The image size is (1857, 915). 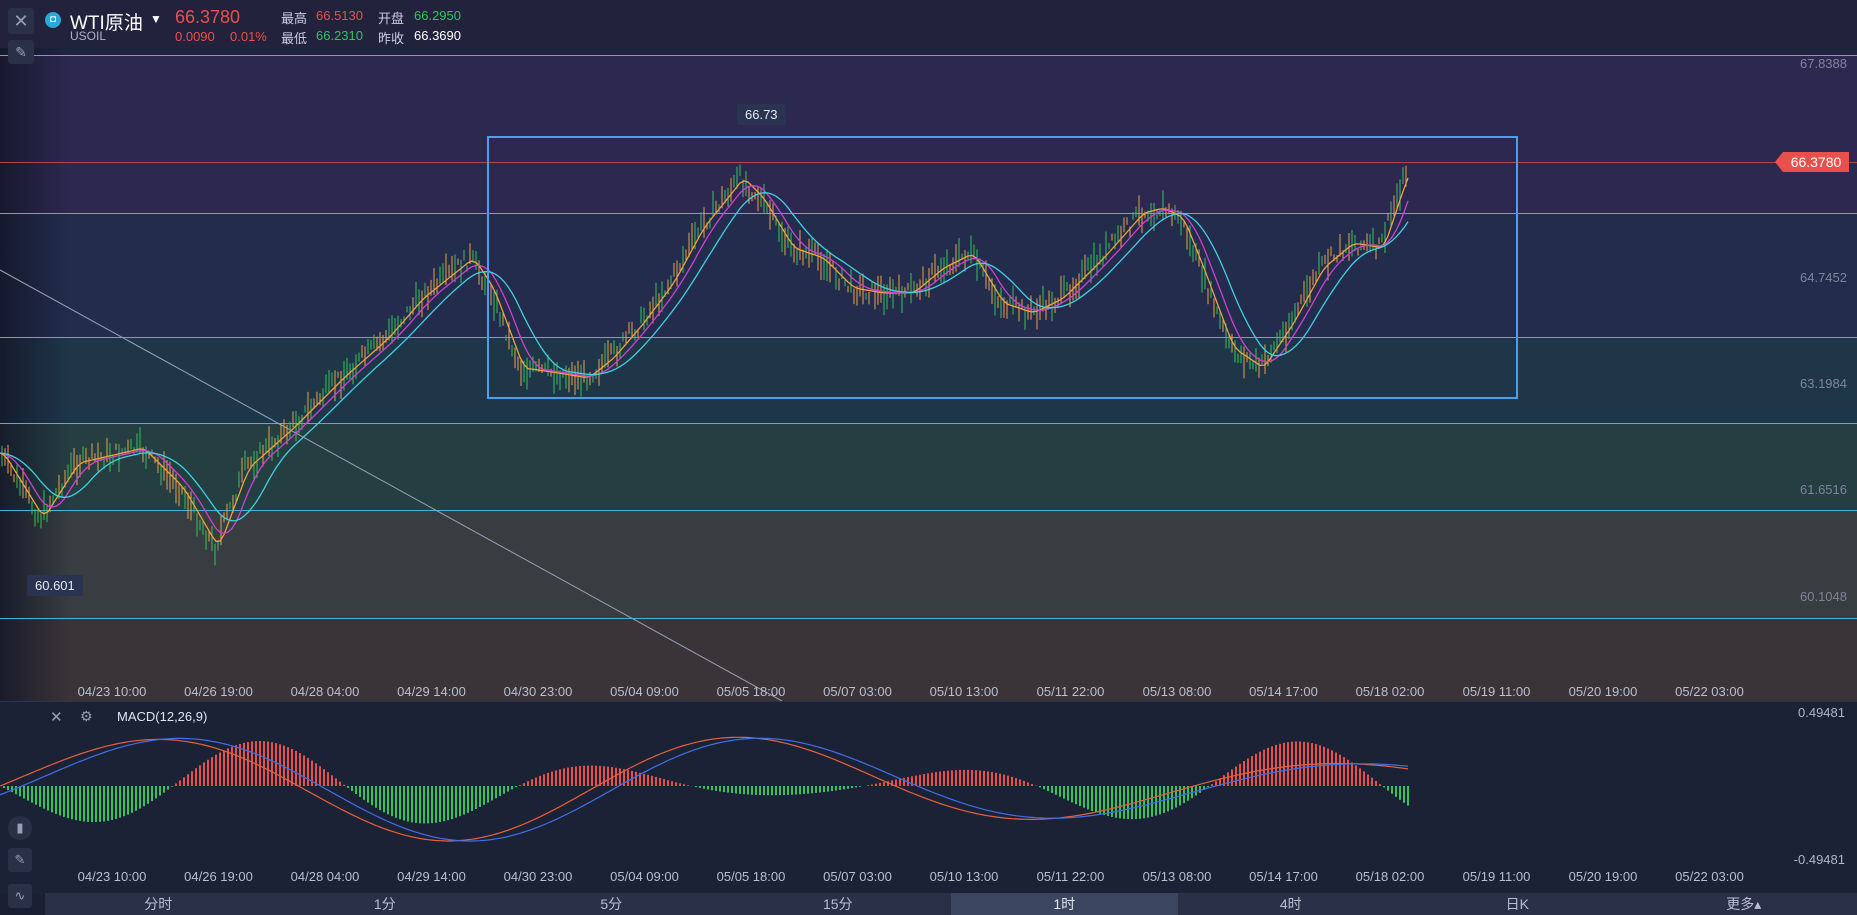 I want to click on last-price-line, so click(x=928, y=162).